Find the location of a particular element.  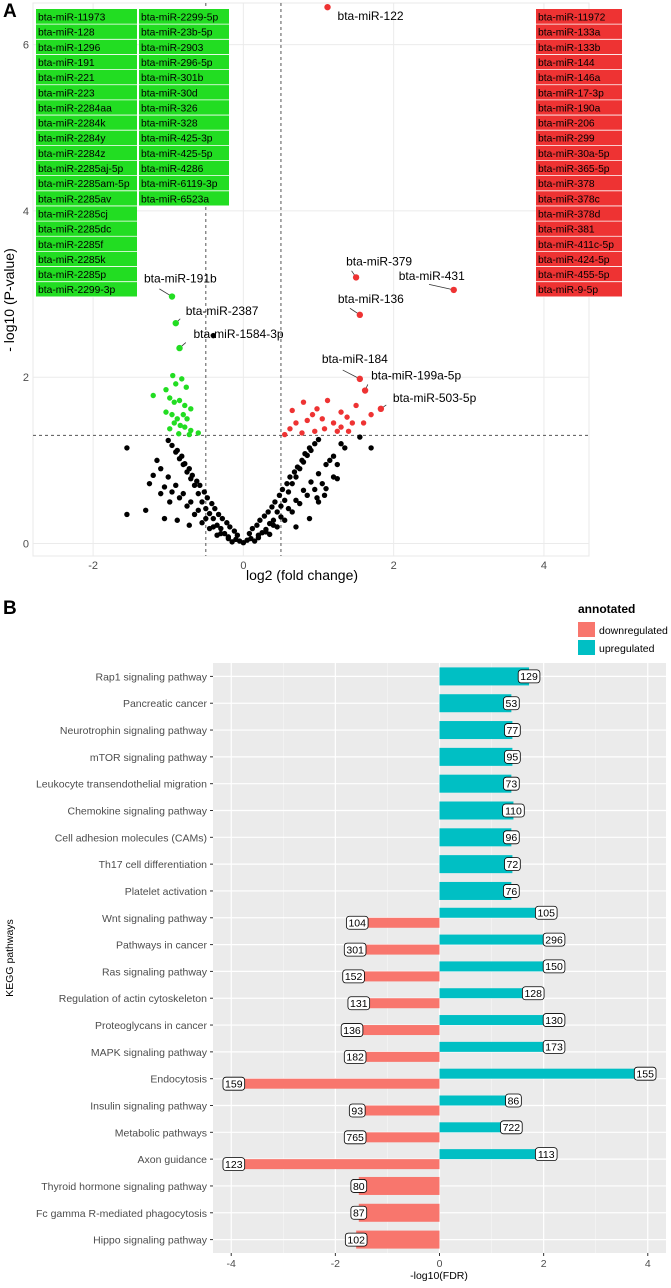

bar-value-label: 765 is located at coordinates (355, 1138).